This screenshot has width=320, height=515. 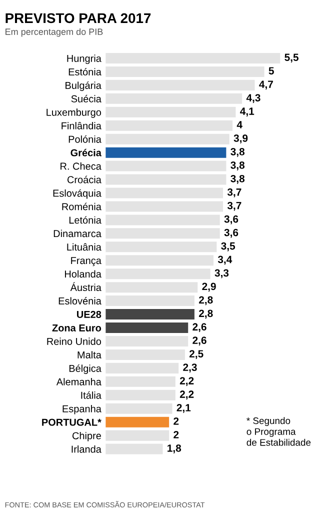 What do you see at coordinates (253, 98) in the screenshot?
I see `data-label: 4,3` at bounding box center [253, 98].